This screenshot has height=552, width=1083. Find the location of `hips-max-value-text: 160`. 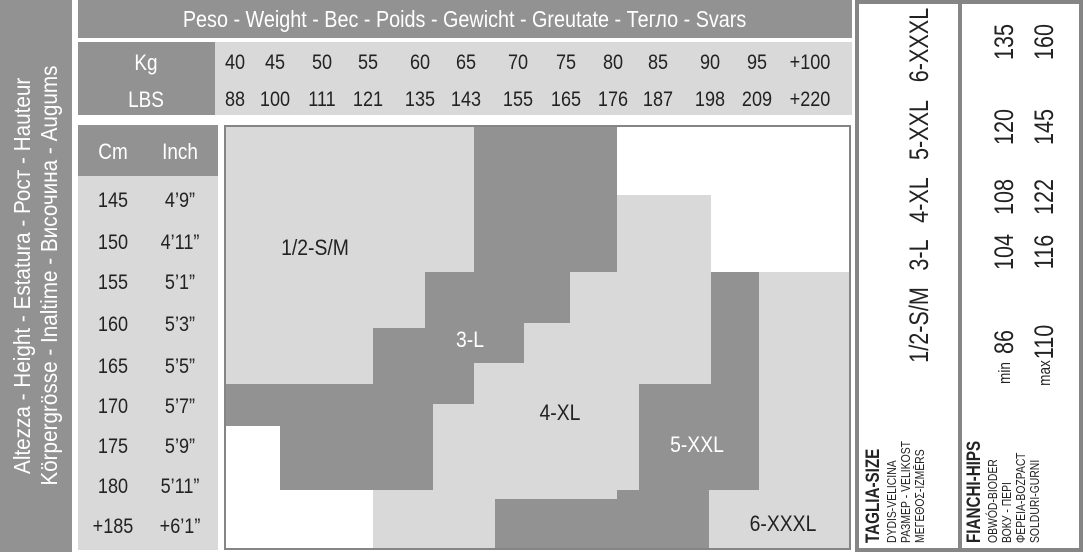

hips-max-value-text: 160 is located at coordinates (1044, 42).